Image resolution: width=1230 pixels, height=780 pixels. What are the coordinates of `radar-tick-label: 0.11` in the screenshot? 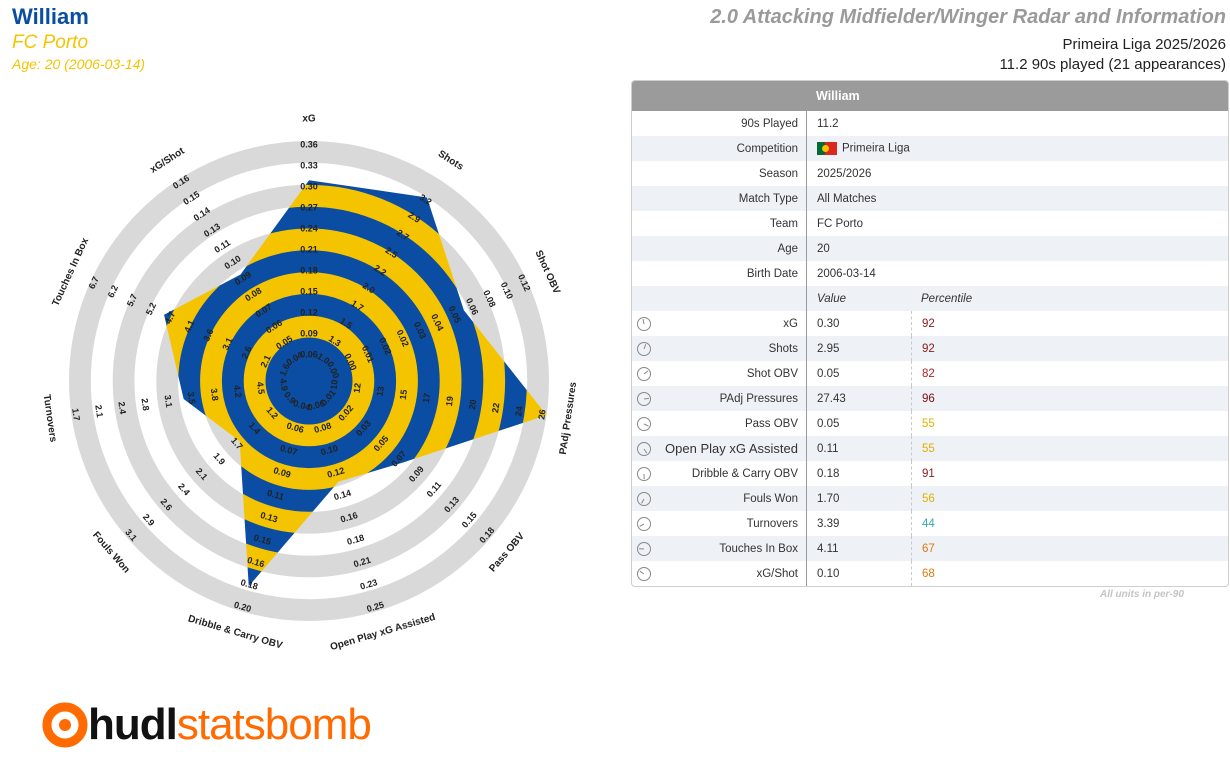 It's located at (275, 495).